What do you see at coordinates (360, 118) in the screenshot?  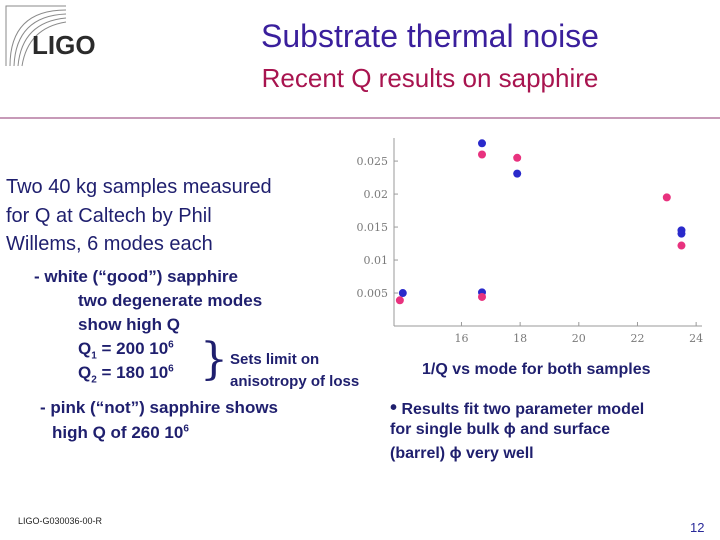 I see `title-divider` at bounding box center [360, 118].